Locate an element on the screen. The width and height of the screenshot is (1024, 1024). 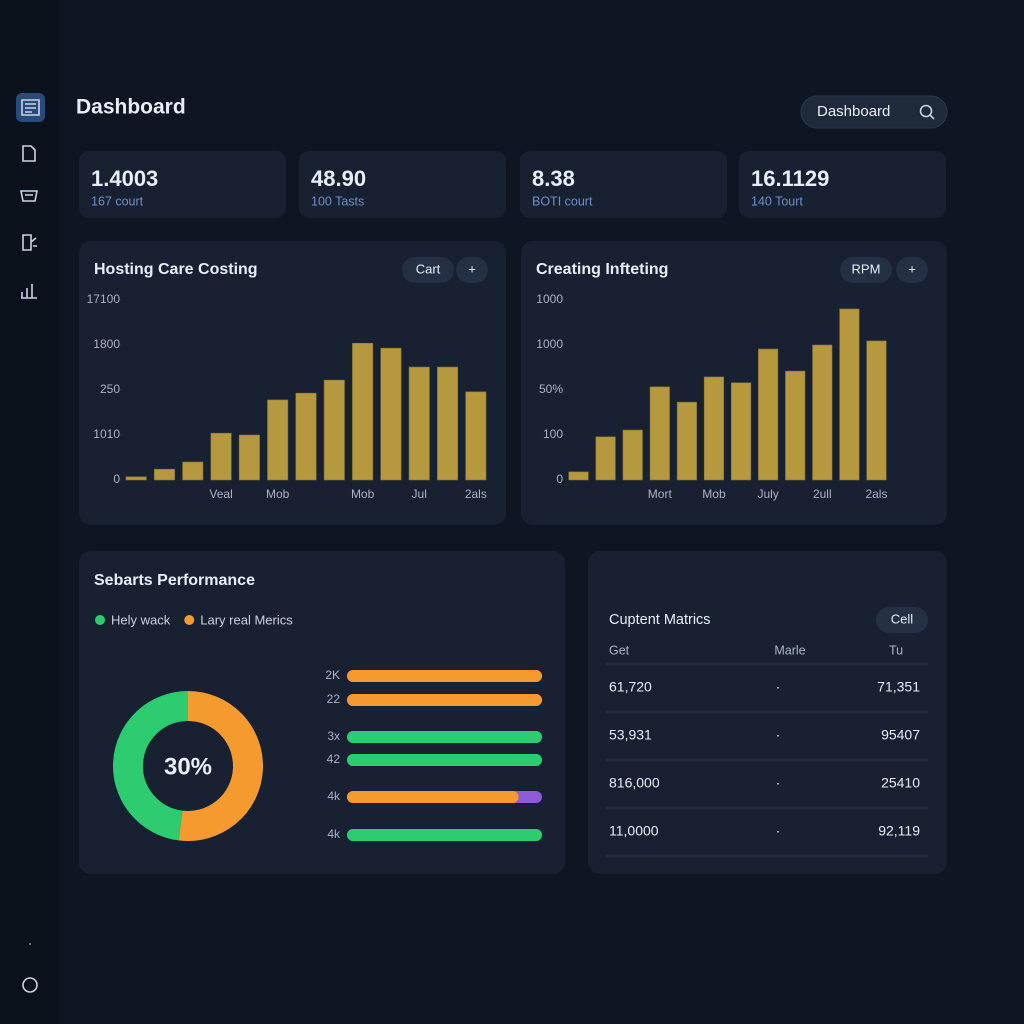
sidebar is located at coordinates (29, 512).